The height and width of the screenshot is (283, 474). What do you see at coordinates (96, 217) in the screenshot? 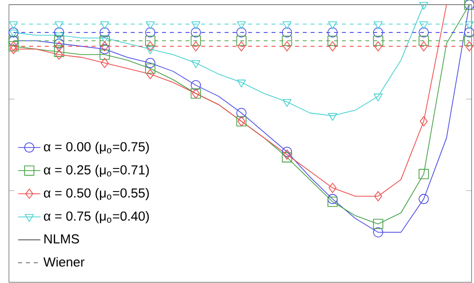
I see `legend-label: α = 0.75 (μ$_{o}$=0.40)` at bounding box center [96, 217].